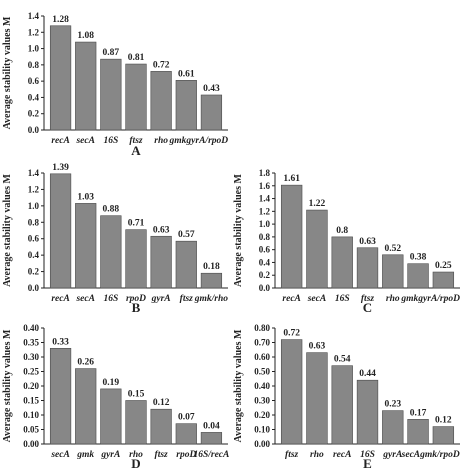 This screenshot has width=474, height=474. Describe the element at coordinates (186, 455) in the screenshot. I see `x-tick-label: rpoD` at that location.